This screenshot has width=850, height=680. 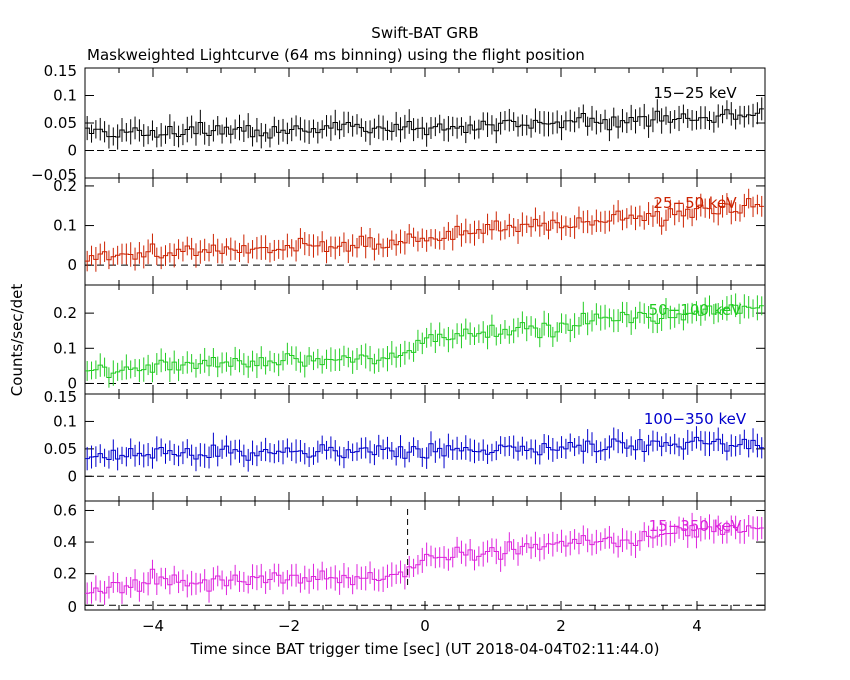 I want to click on x-tick-label: −4, so click(x=153, y=626).